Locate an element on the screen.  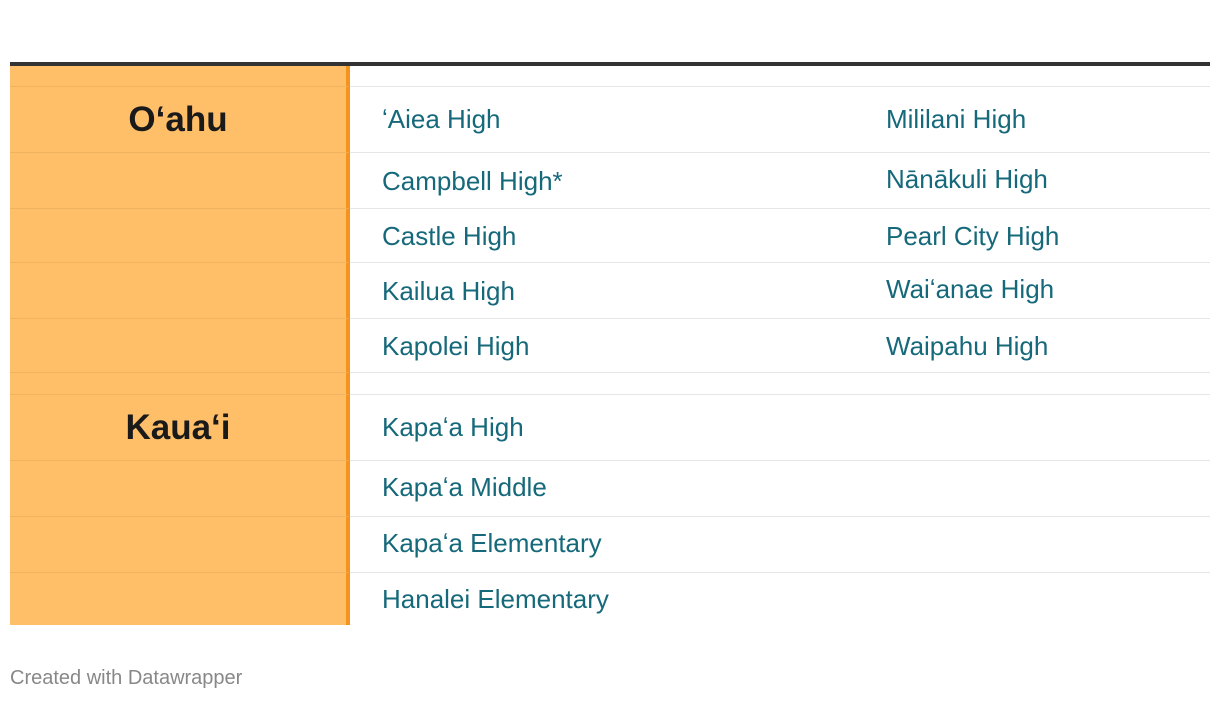
table-row: Kapolei High Waipahu High is located at coordinates (610, 346).